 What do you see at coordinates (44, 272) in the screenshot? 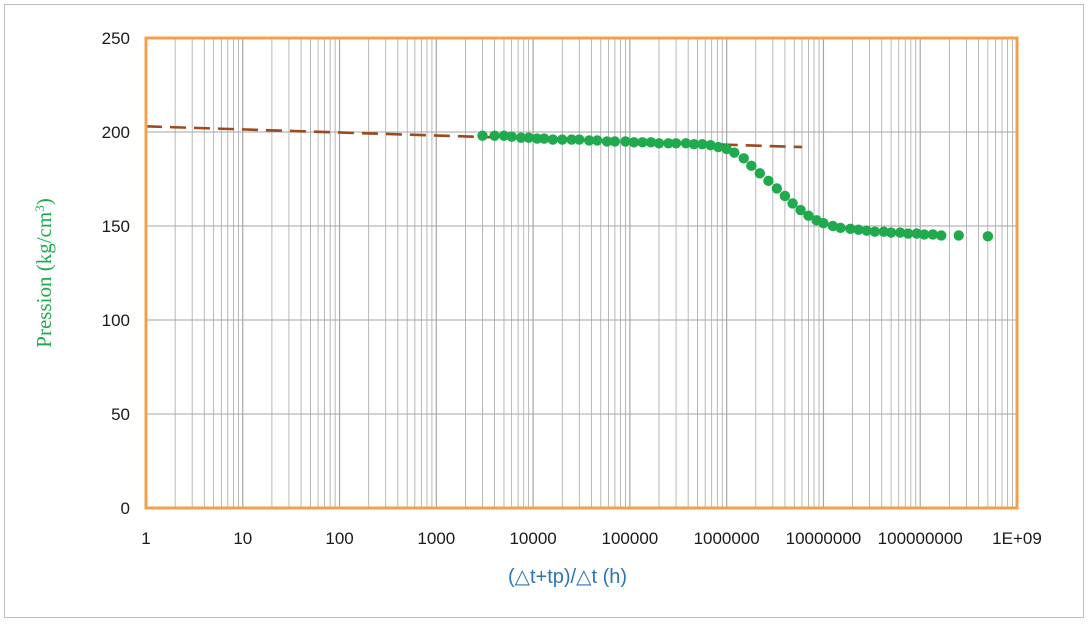
I see `y-axis-label: Pression (kg/cm3)` at bounding box center [44, 272].